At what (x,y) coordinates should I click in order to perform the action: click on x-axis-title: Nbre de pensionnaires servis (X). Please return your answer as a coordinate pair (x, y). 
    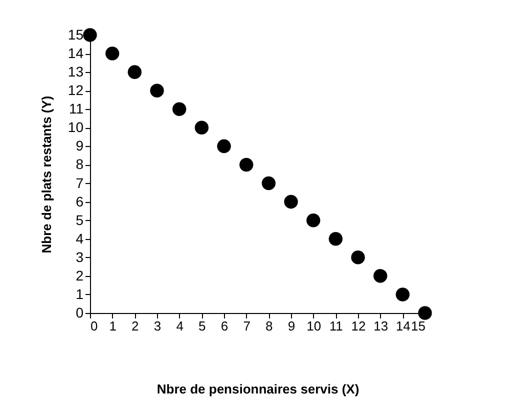
    Looking at the image, I should click on (258, 389).